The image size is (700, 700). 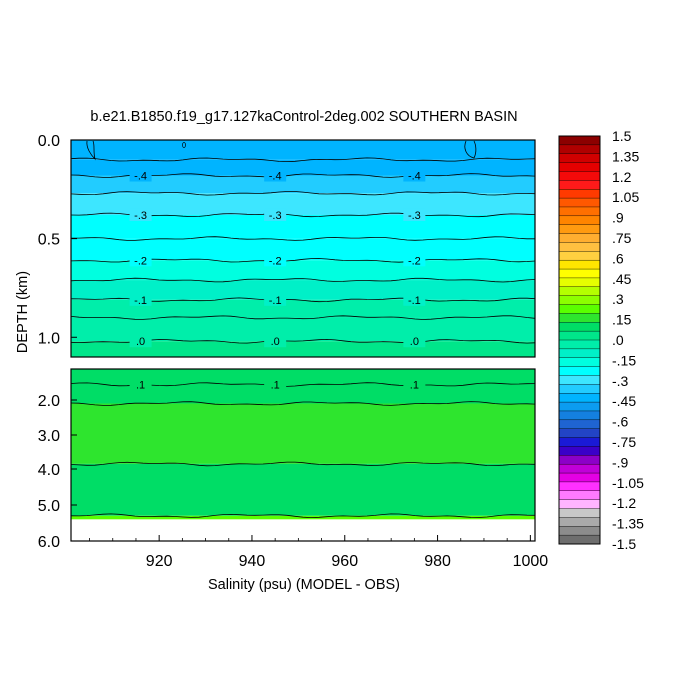 I want to click on lower-contour-label-0-0: .1, so click(x=140, y=386).